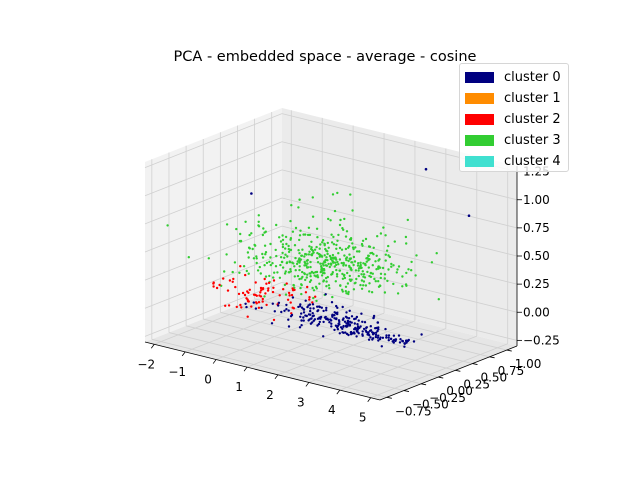 The width and height of the screenshot is (640, 480). Describe the element at coordinates (399, 199) in the screenshot. I see `z-gridline` at that location.